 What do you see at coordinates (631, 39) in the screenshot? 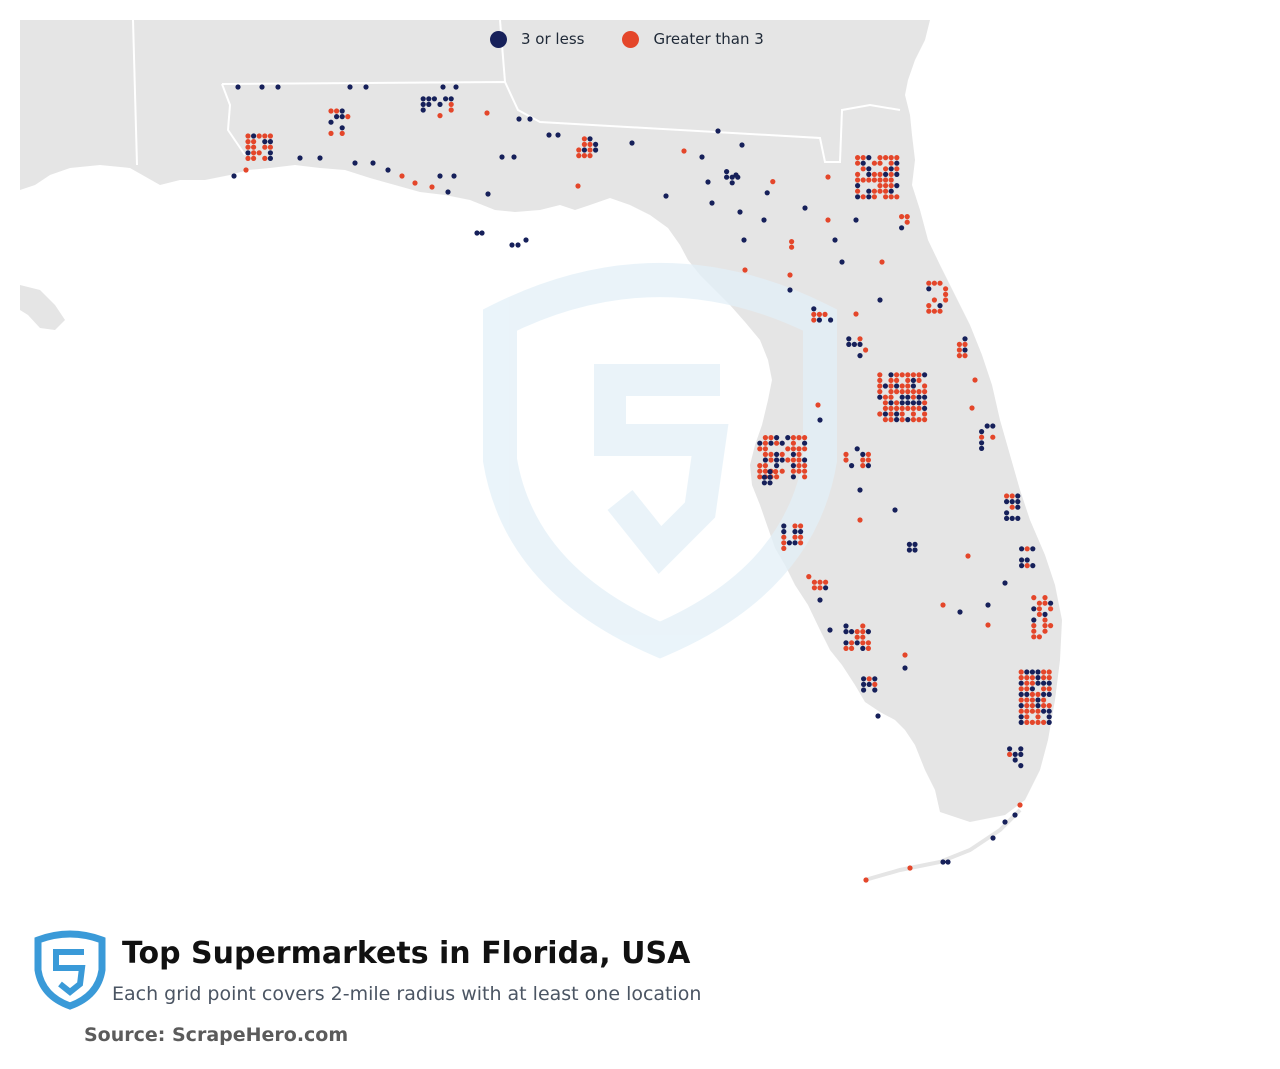
I see `legend-swatch-high` at bounding box center [631, 39].